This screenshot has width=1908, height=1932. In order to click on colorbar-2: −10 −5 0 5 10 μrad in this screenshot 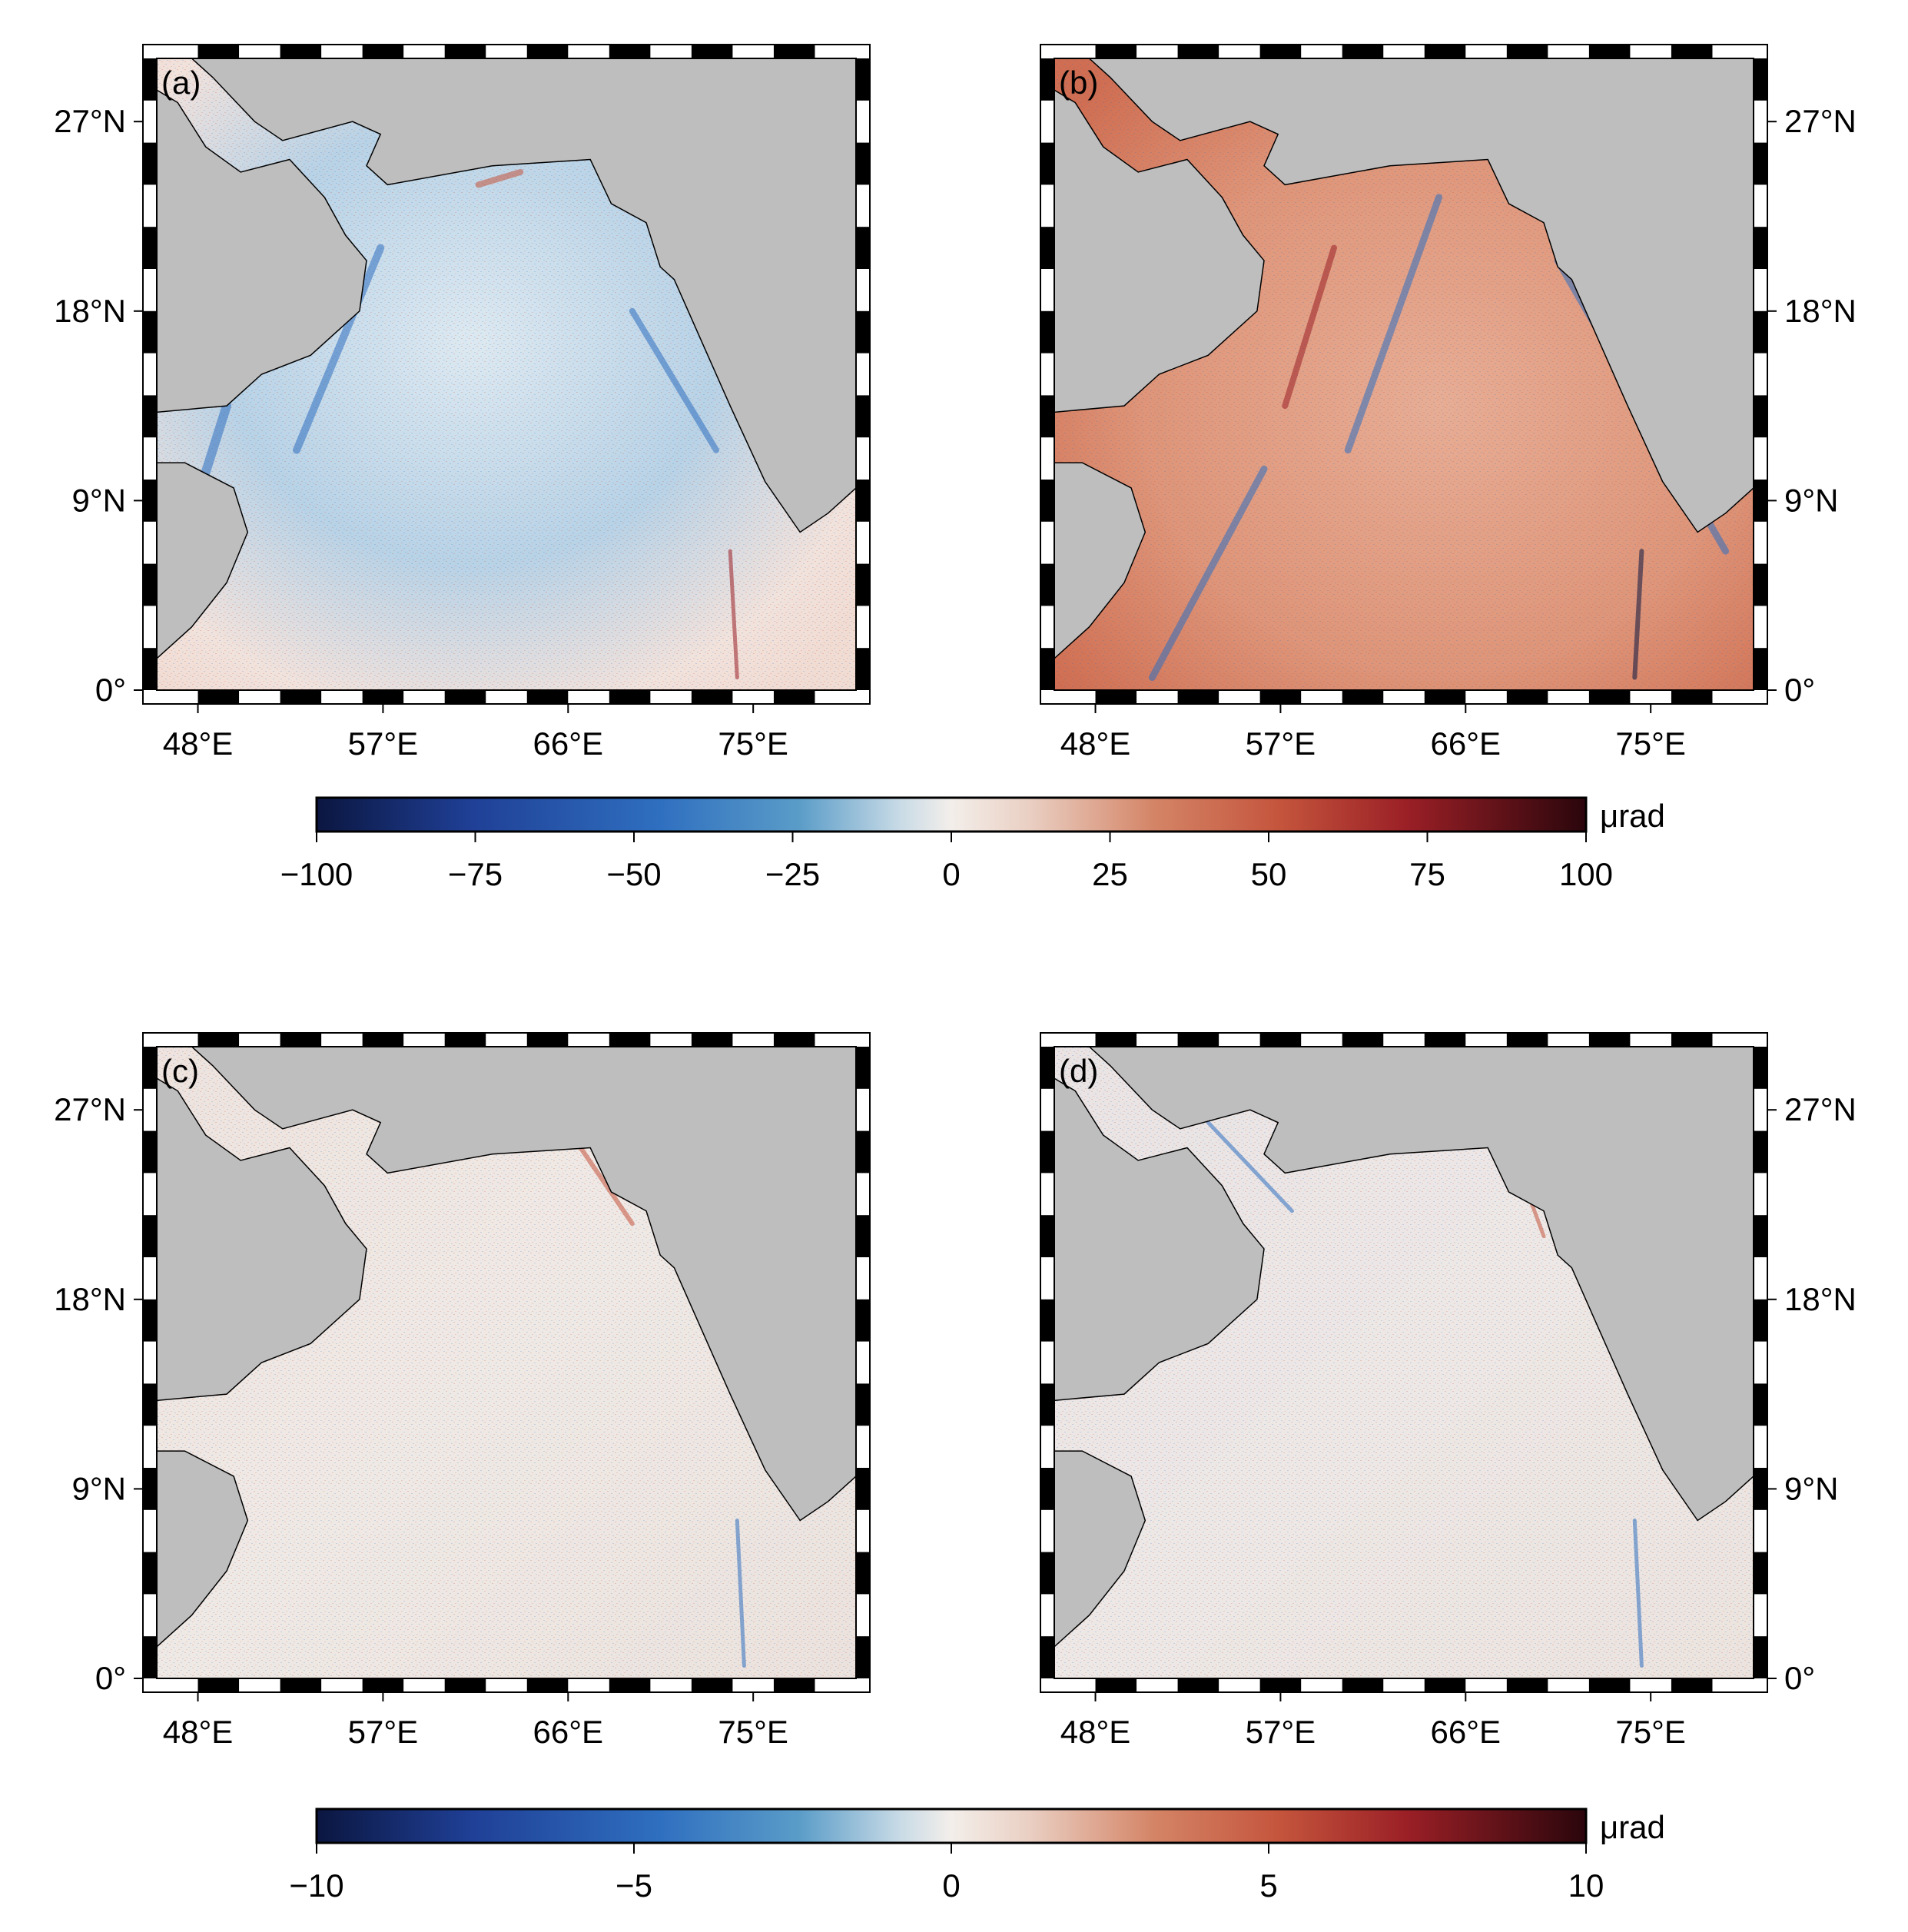, I will do `click(977, 1856)`.